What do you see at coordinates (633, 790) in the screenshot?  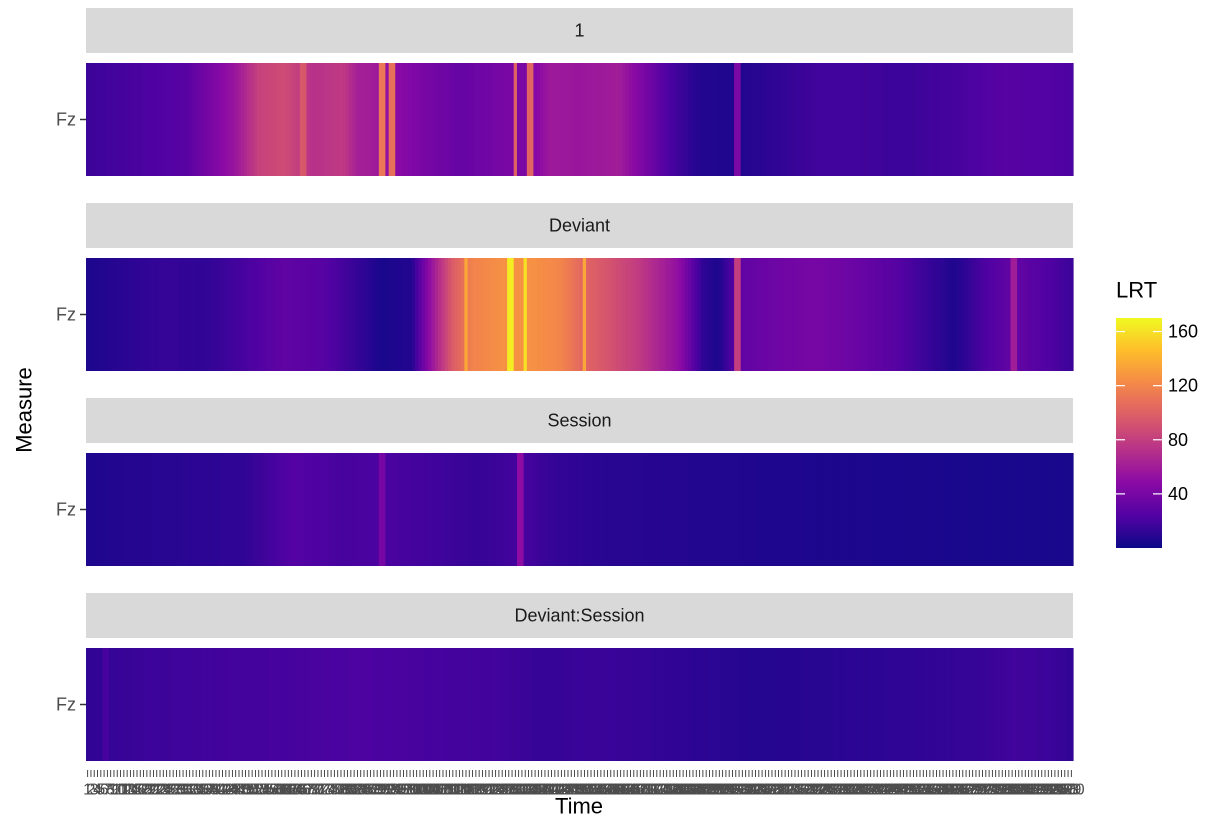 I see `x-tick-label: 167` at bounding box center [633, 790].